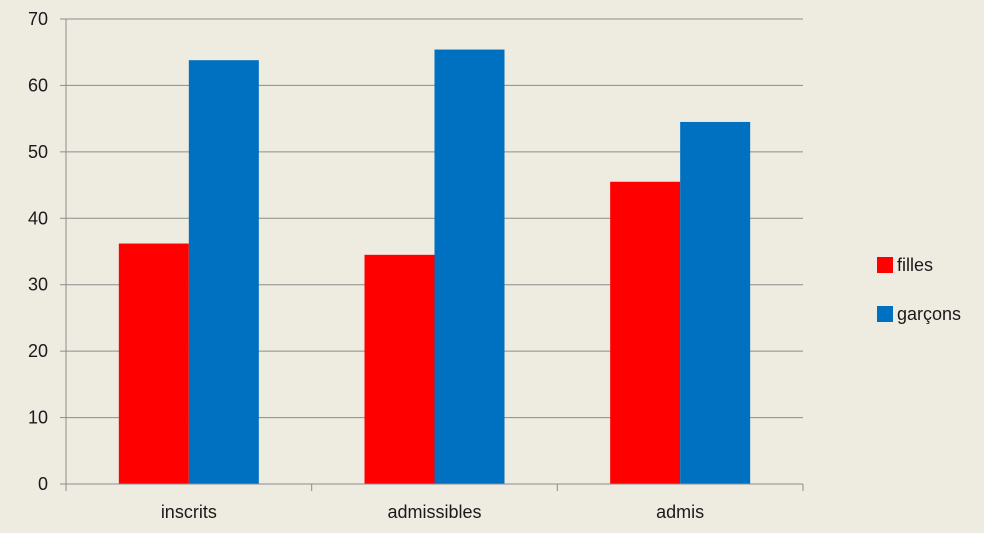 The image size is (984, 533). What do you see at coordinates (153, 363) in the screenshot?
I see `bar-filles-inscrits` at bounding box center [153, 363].